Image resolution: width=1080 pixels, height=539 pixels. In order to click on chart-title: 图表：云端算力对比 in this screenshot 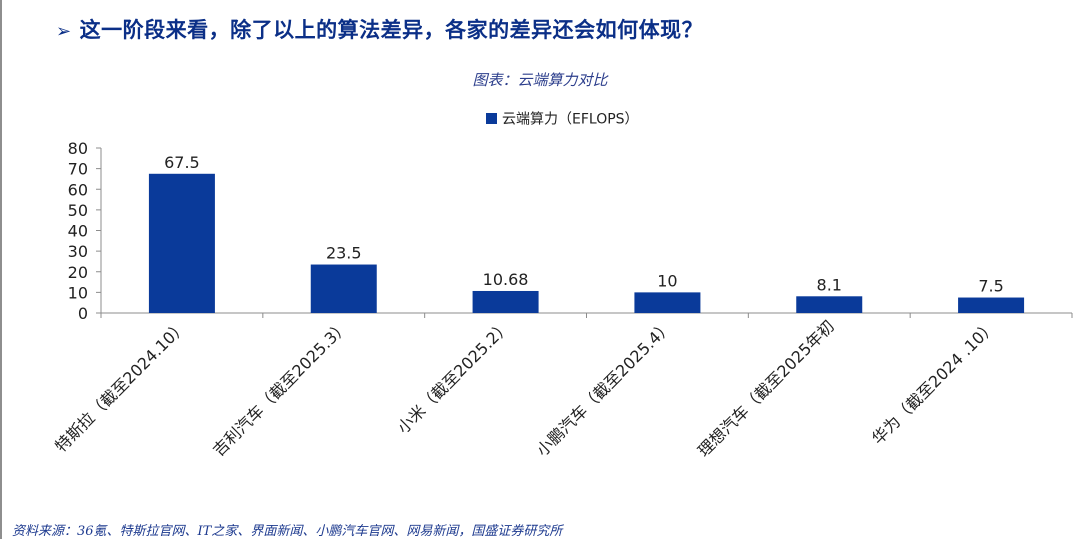, I will do `click(540, 80)`.